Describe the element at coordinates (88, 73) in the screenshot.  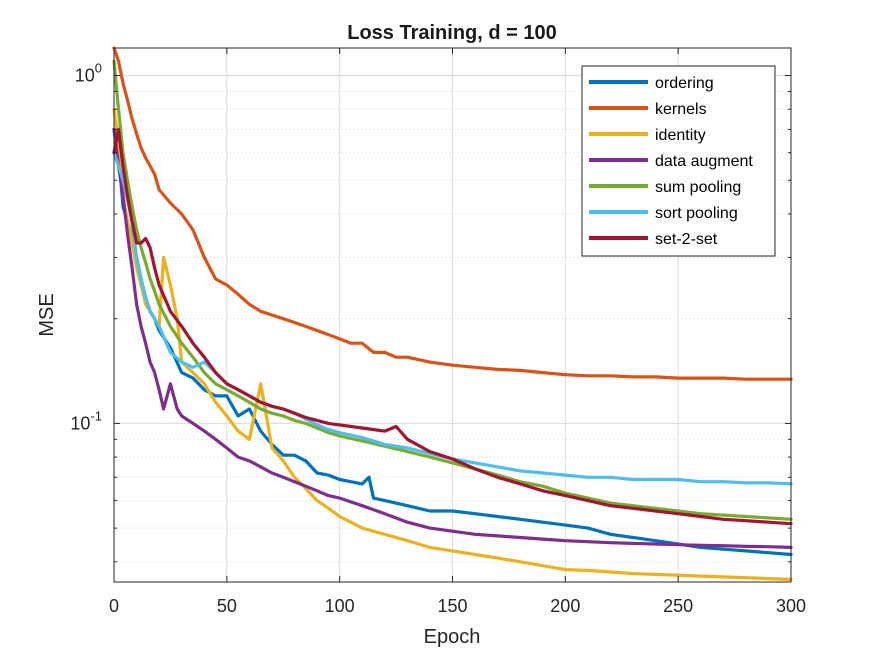
I see `y-tick-label: 10⁰` at that location.